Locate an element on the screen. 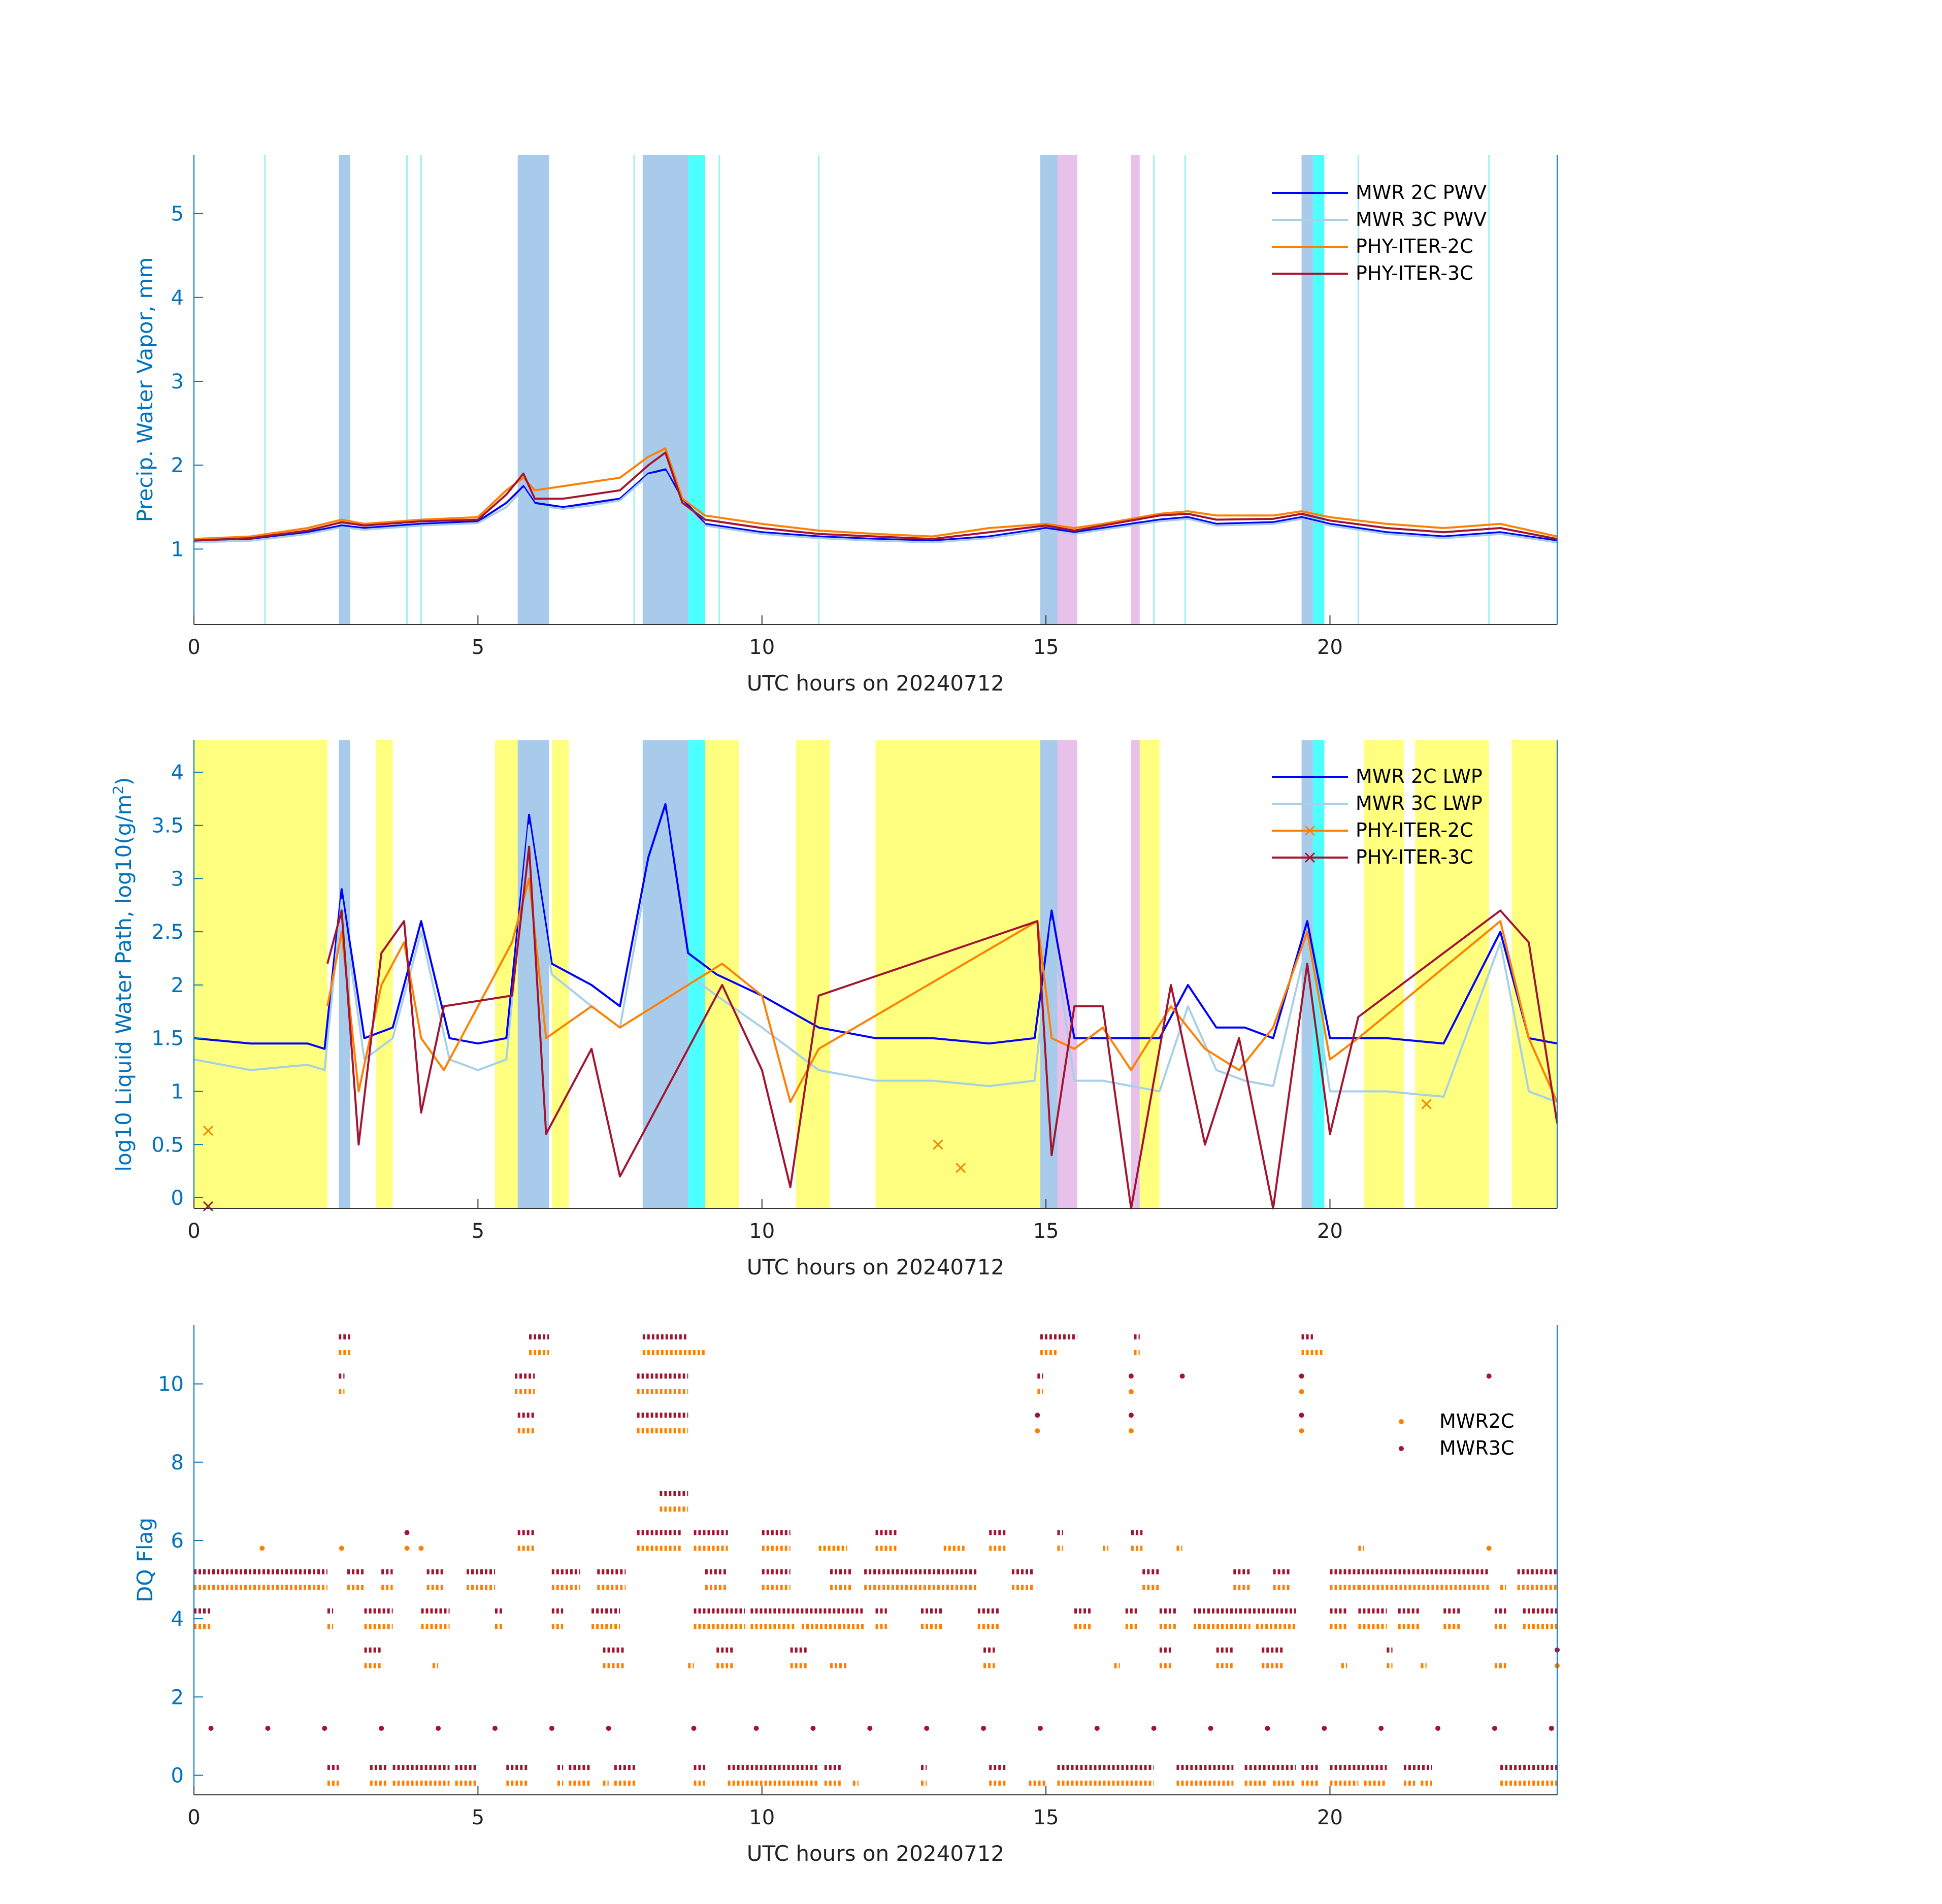 The height and width of the screenshot is (1904, 1942). y-tick-label: 6 is located at coordinates (177, 1541).